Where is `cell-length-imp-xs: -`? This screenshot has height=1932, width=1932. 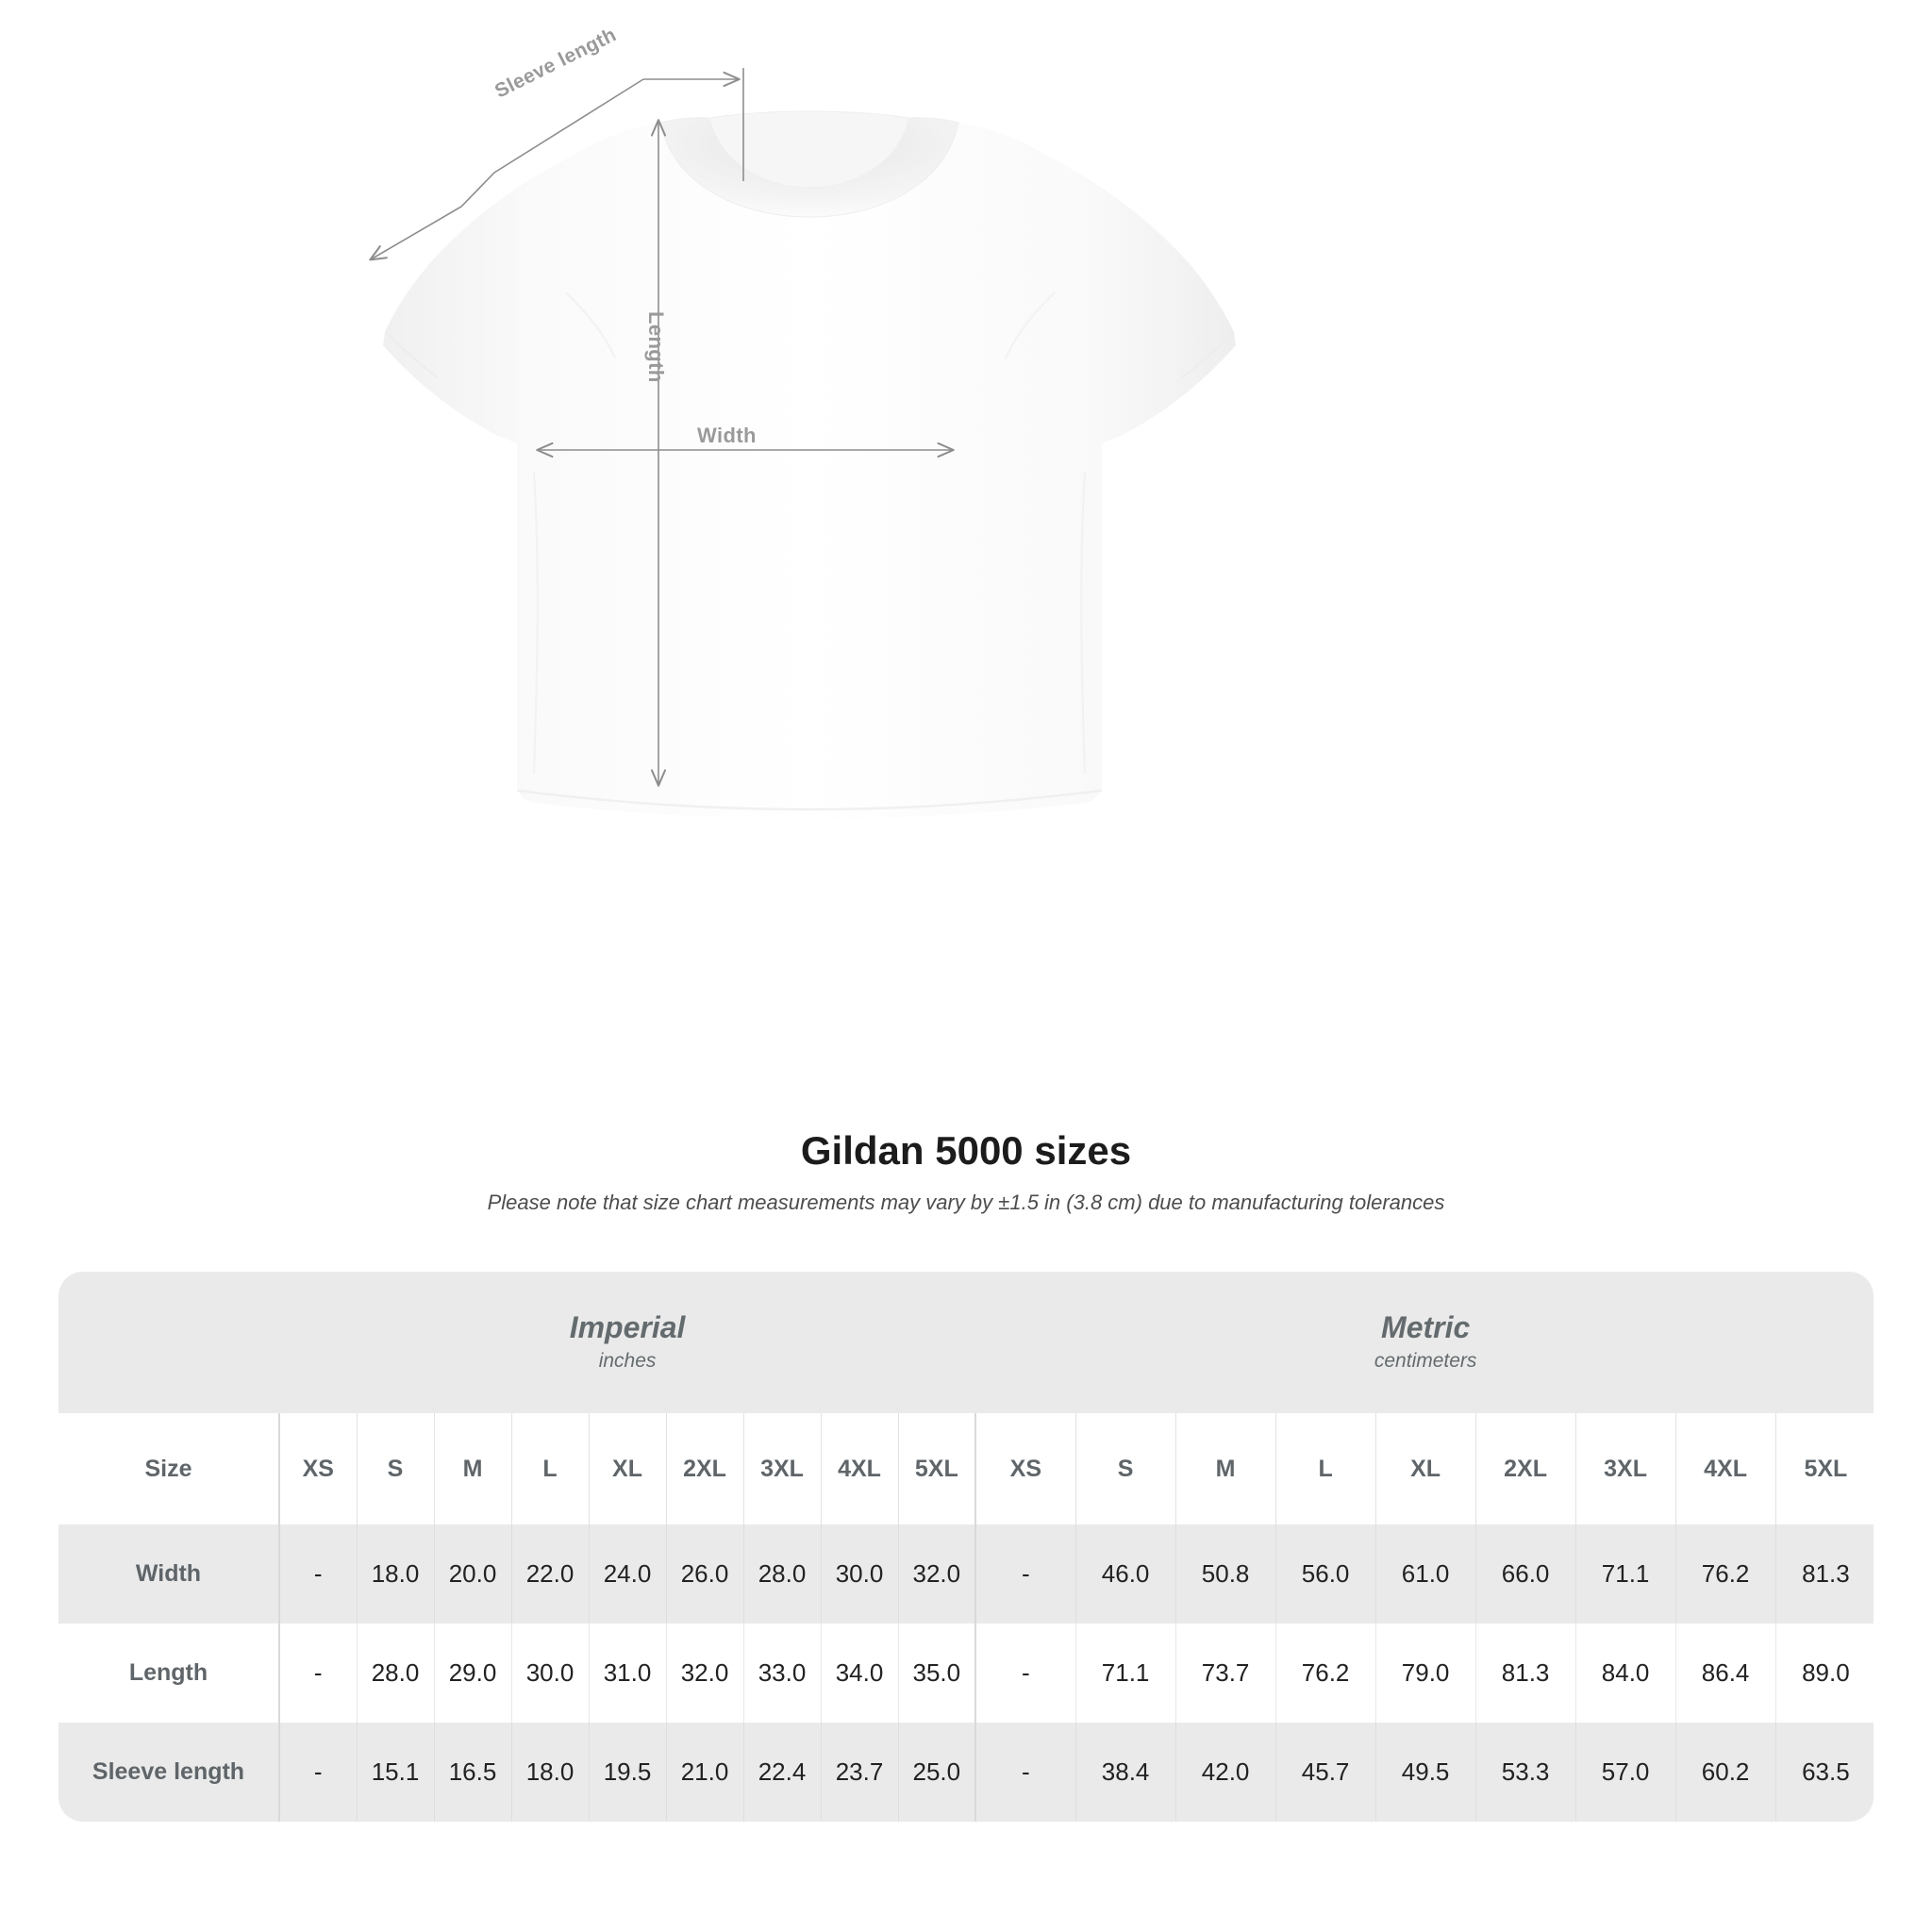 cell-length-imp-xs: - is located at coordinates (317, 1674).